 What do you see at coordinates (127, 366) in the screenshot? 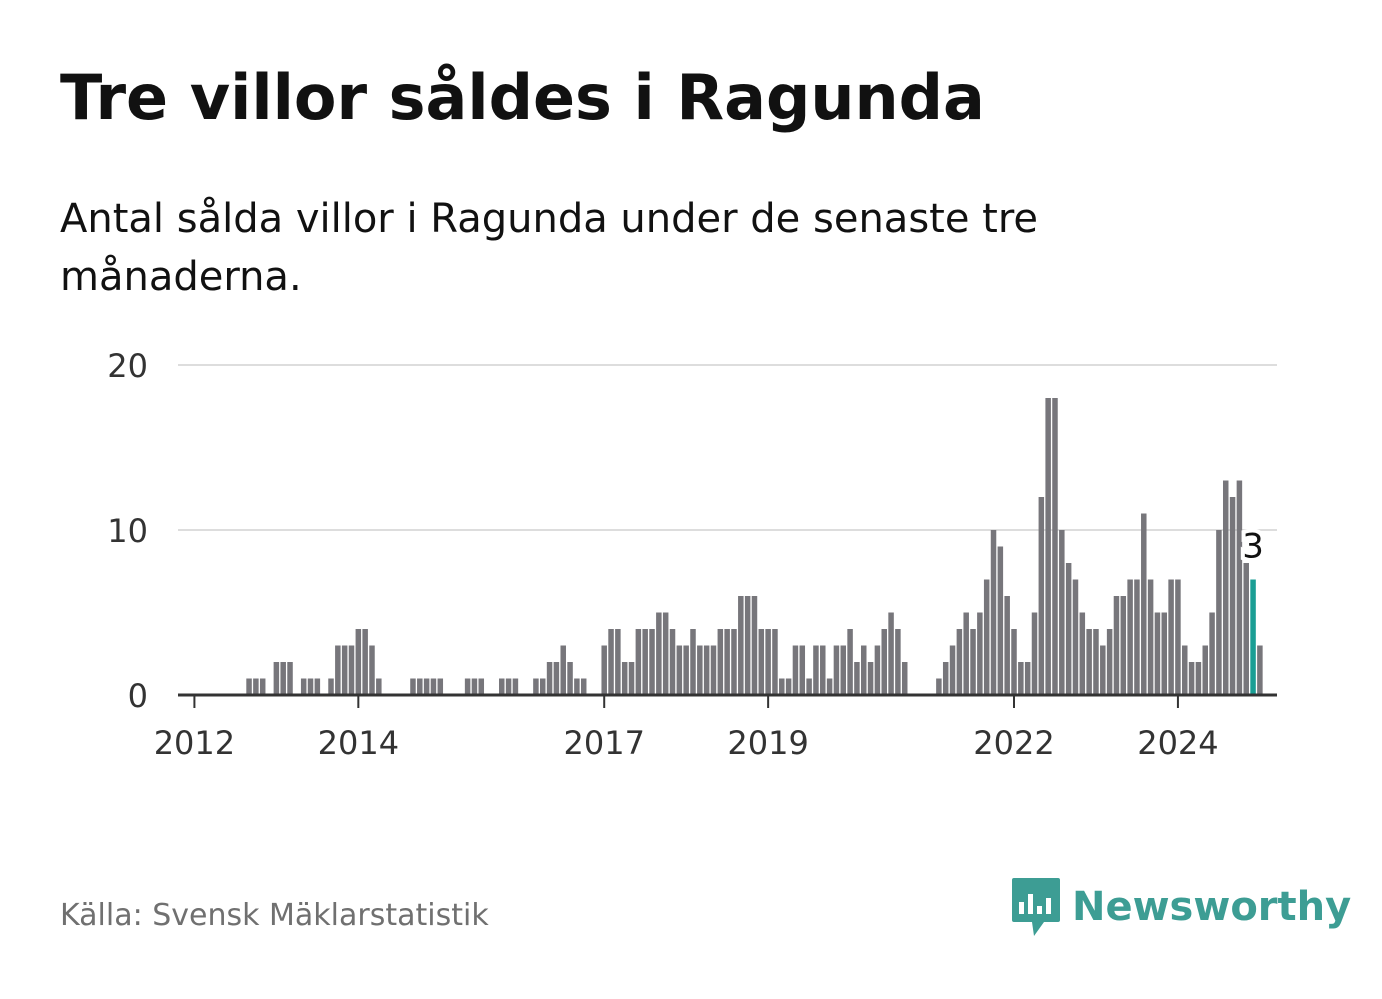
I see `y-tick-label: 20` at bounding box center [127, 366].